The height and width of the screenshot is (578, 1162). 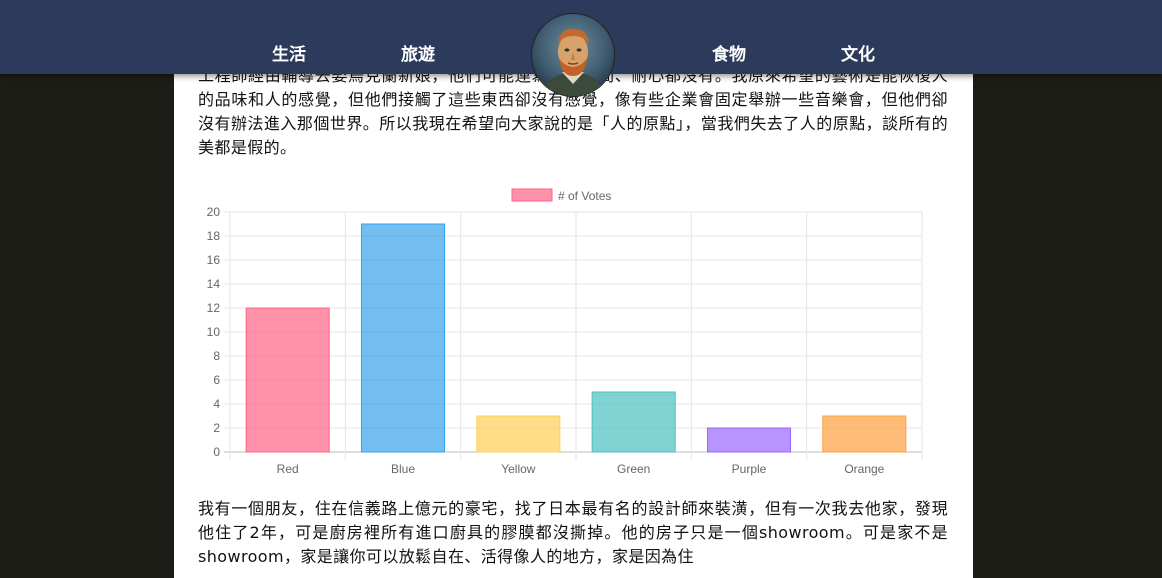 I want to click on y-tick-label: 6, so click(x=216, y=380).